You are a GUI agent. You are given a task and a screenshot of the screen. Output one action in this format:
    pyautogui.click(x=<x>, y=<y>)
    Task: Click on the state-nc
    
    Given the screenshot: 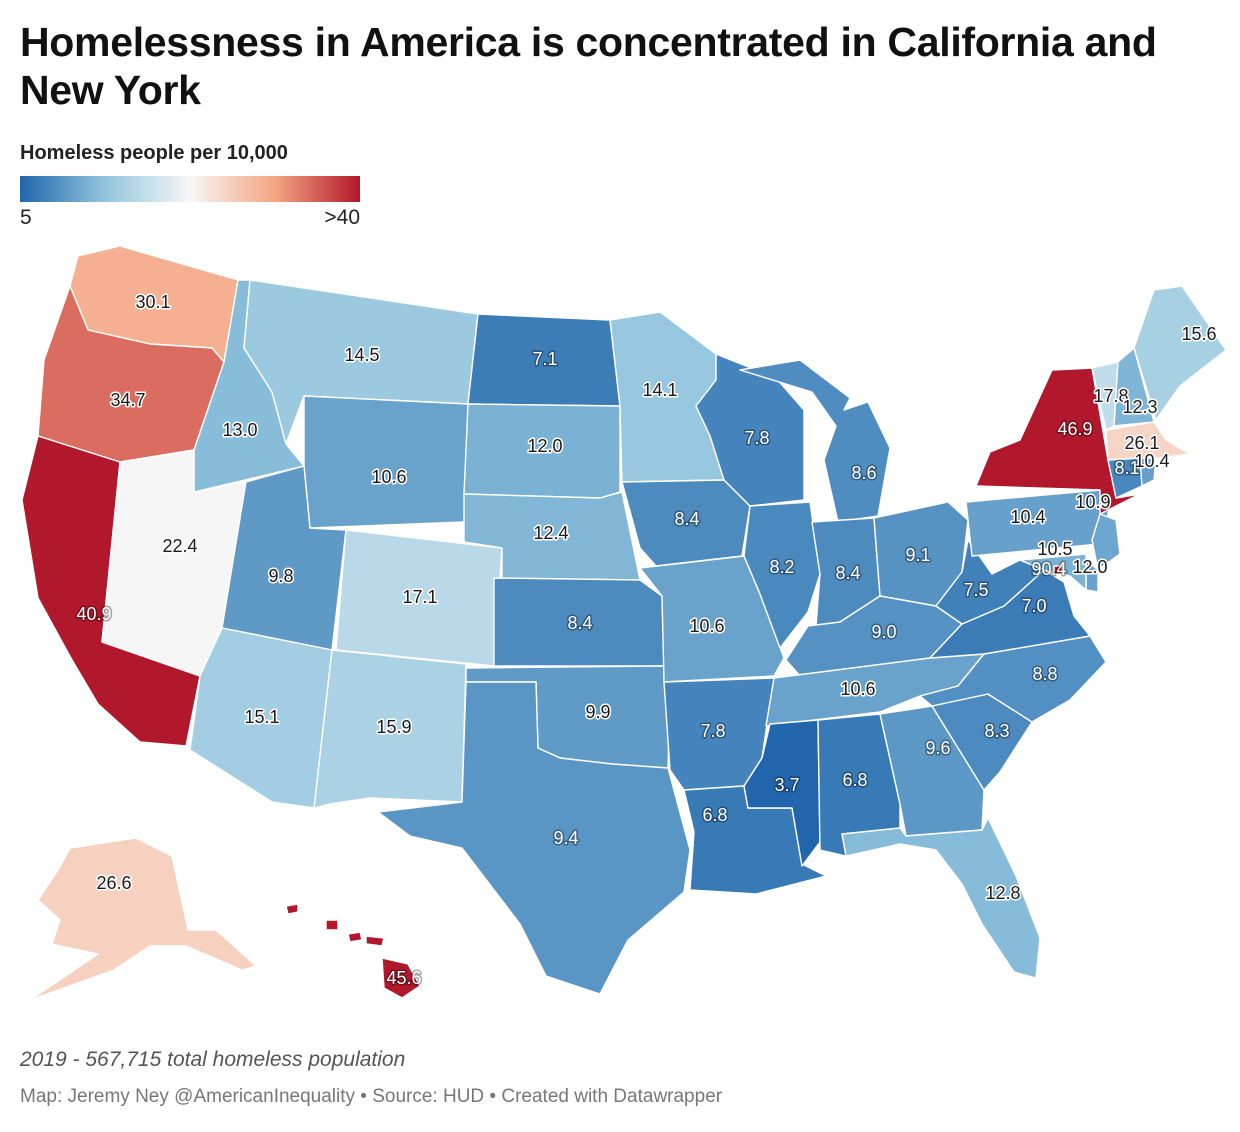 What is the action you would take?
    pyautogui.click(x=1013, y=679)
    